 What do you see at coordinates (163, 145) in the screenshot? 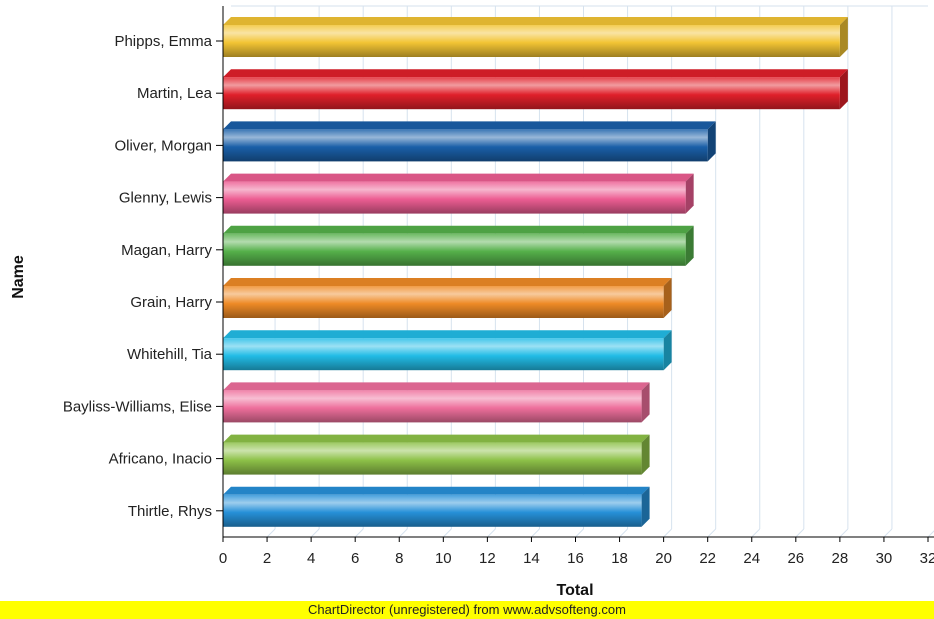
I see `category-label: Oliver, Morgan` at bounding box center [163, 145].